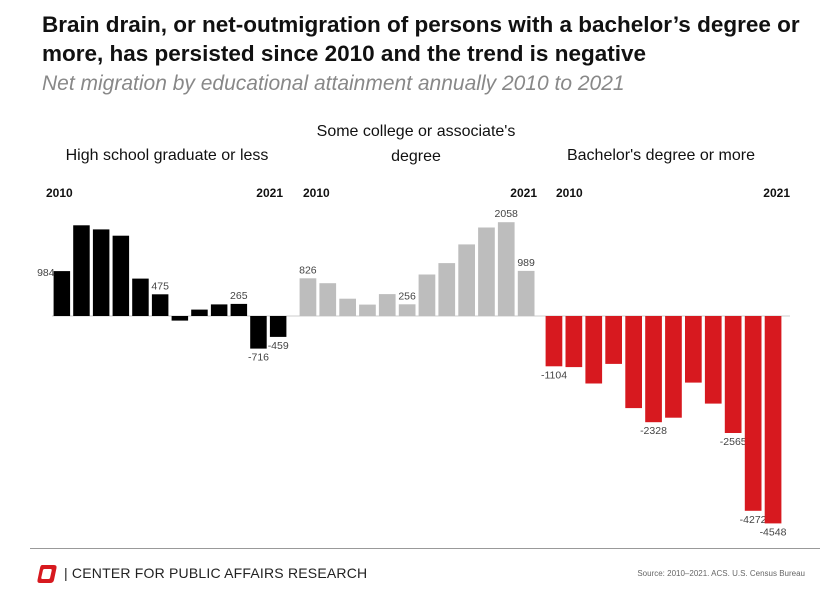  Describe the element at coordinates (239, 296) in the screenshot. I see `data-label: 265` at that location.